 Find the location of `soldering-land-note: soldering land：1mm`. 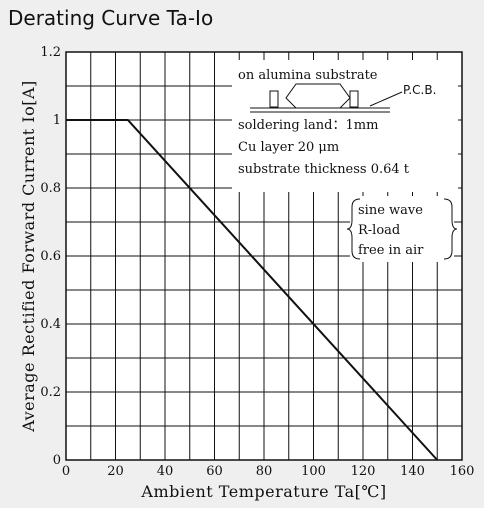

soldering-land-note: soldering land：1mm is located at coordinates (308, 125).